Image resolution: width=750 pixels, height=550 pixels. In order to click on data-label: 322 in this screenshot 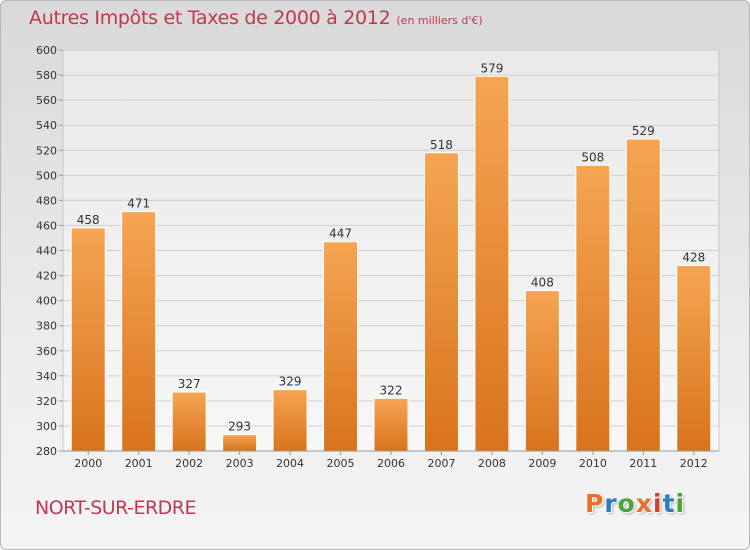, I will do `click(391, 390)`.